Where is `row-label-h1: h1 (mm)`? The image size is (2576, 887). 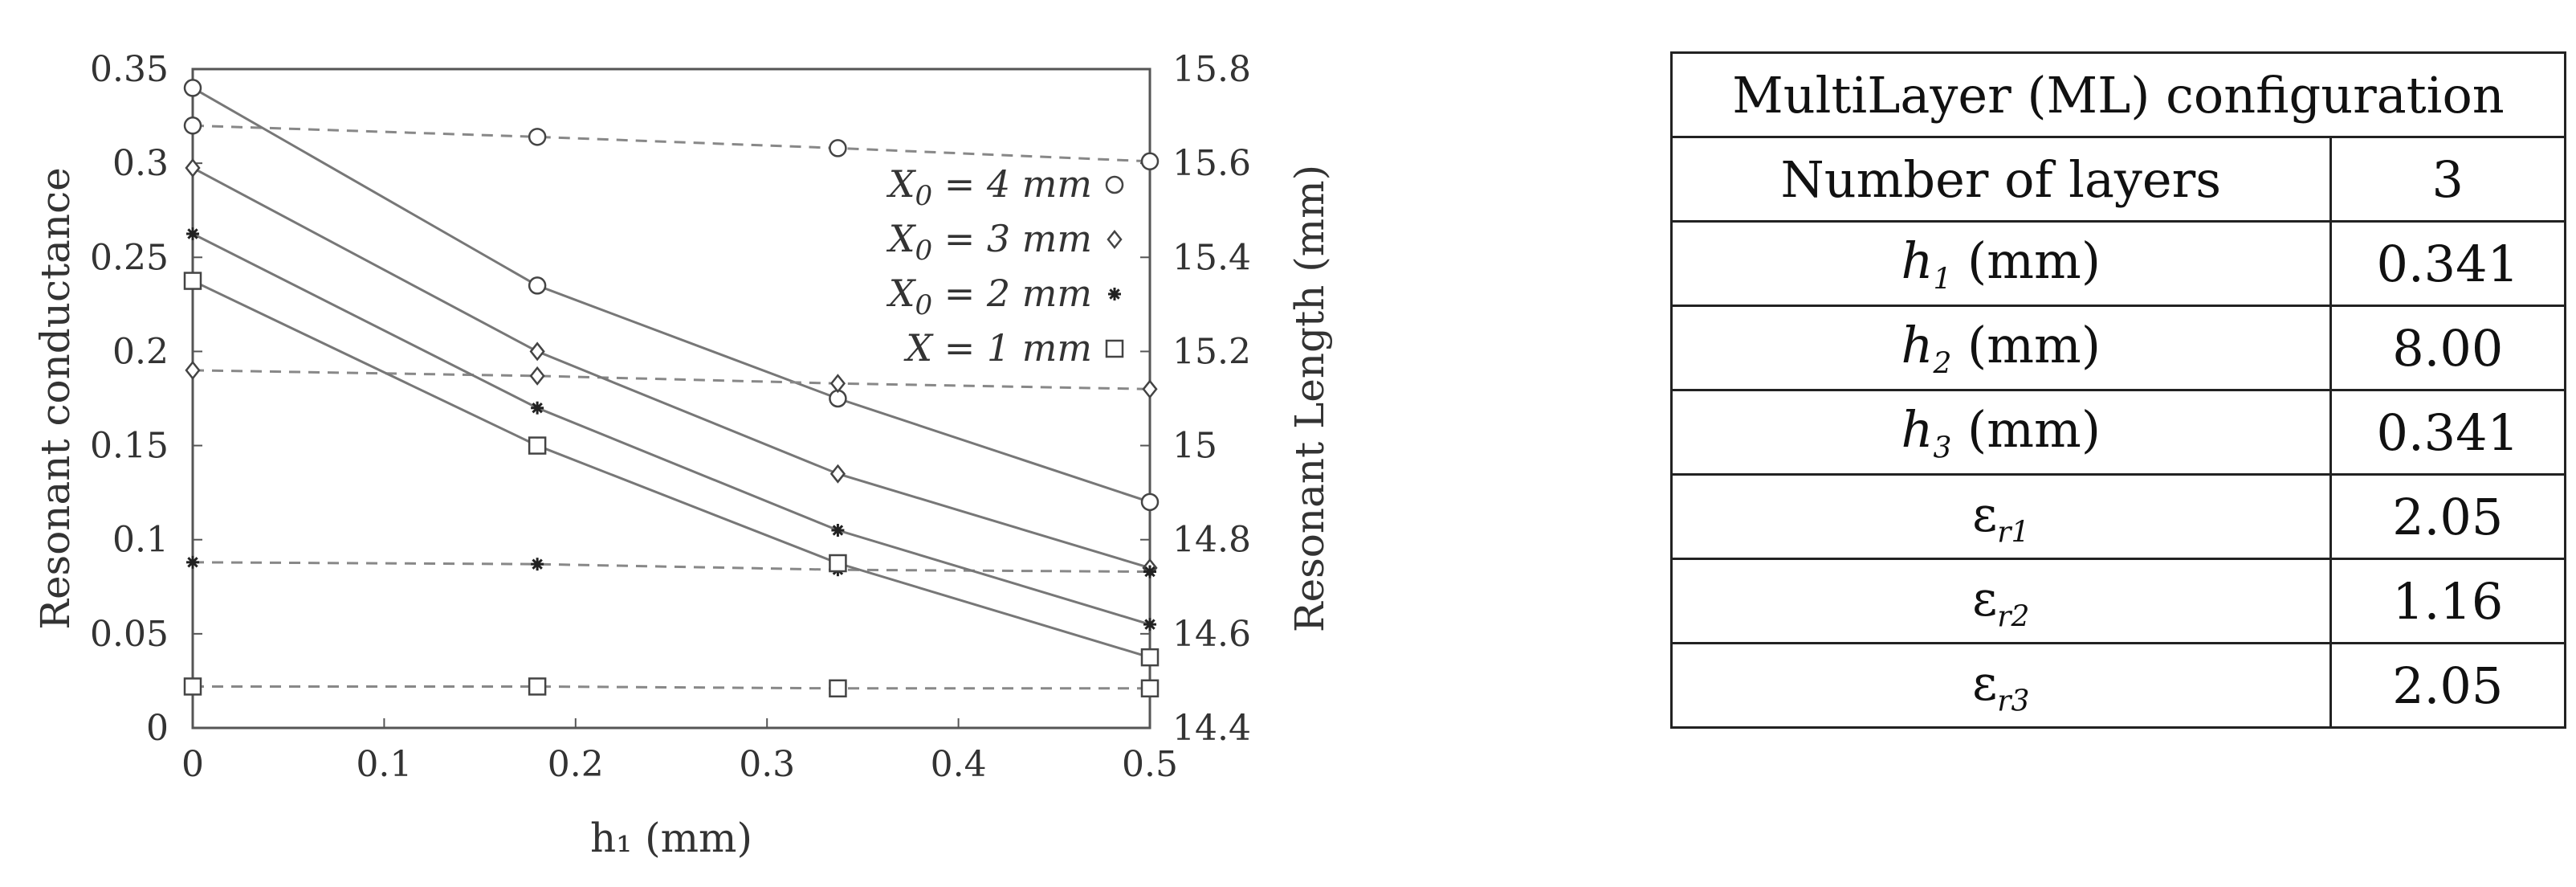
row-label-h1: h1 (mm) is located at coordinates (2001, 263).